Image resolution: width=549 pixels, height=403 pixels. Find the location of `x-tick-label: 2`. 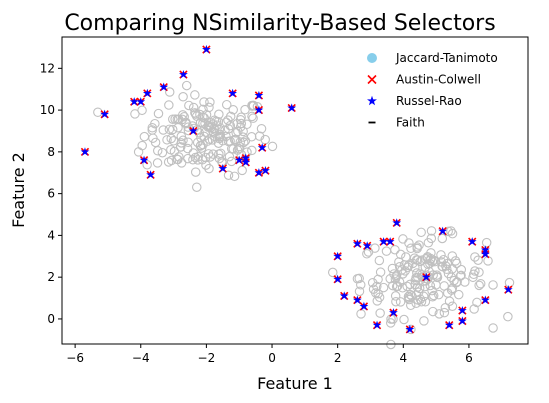

x-tick-label: 2 is located at coordinates (338, 358).